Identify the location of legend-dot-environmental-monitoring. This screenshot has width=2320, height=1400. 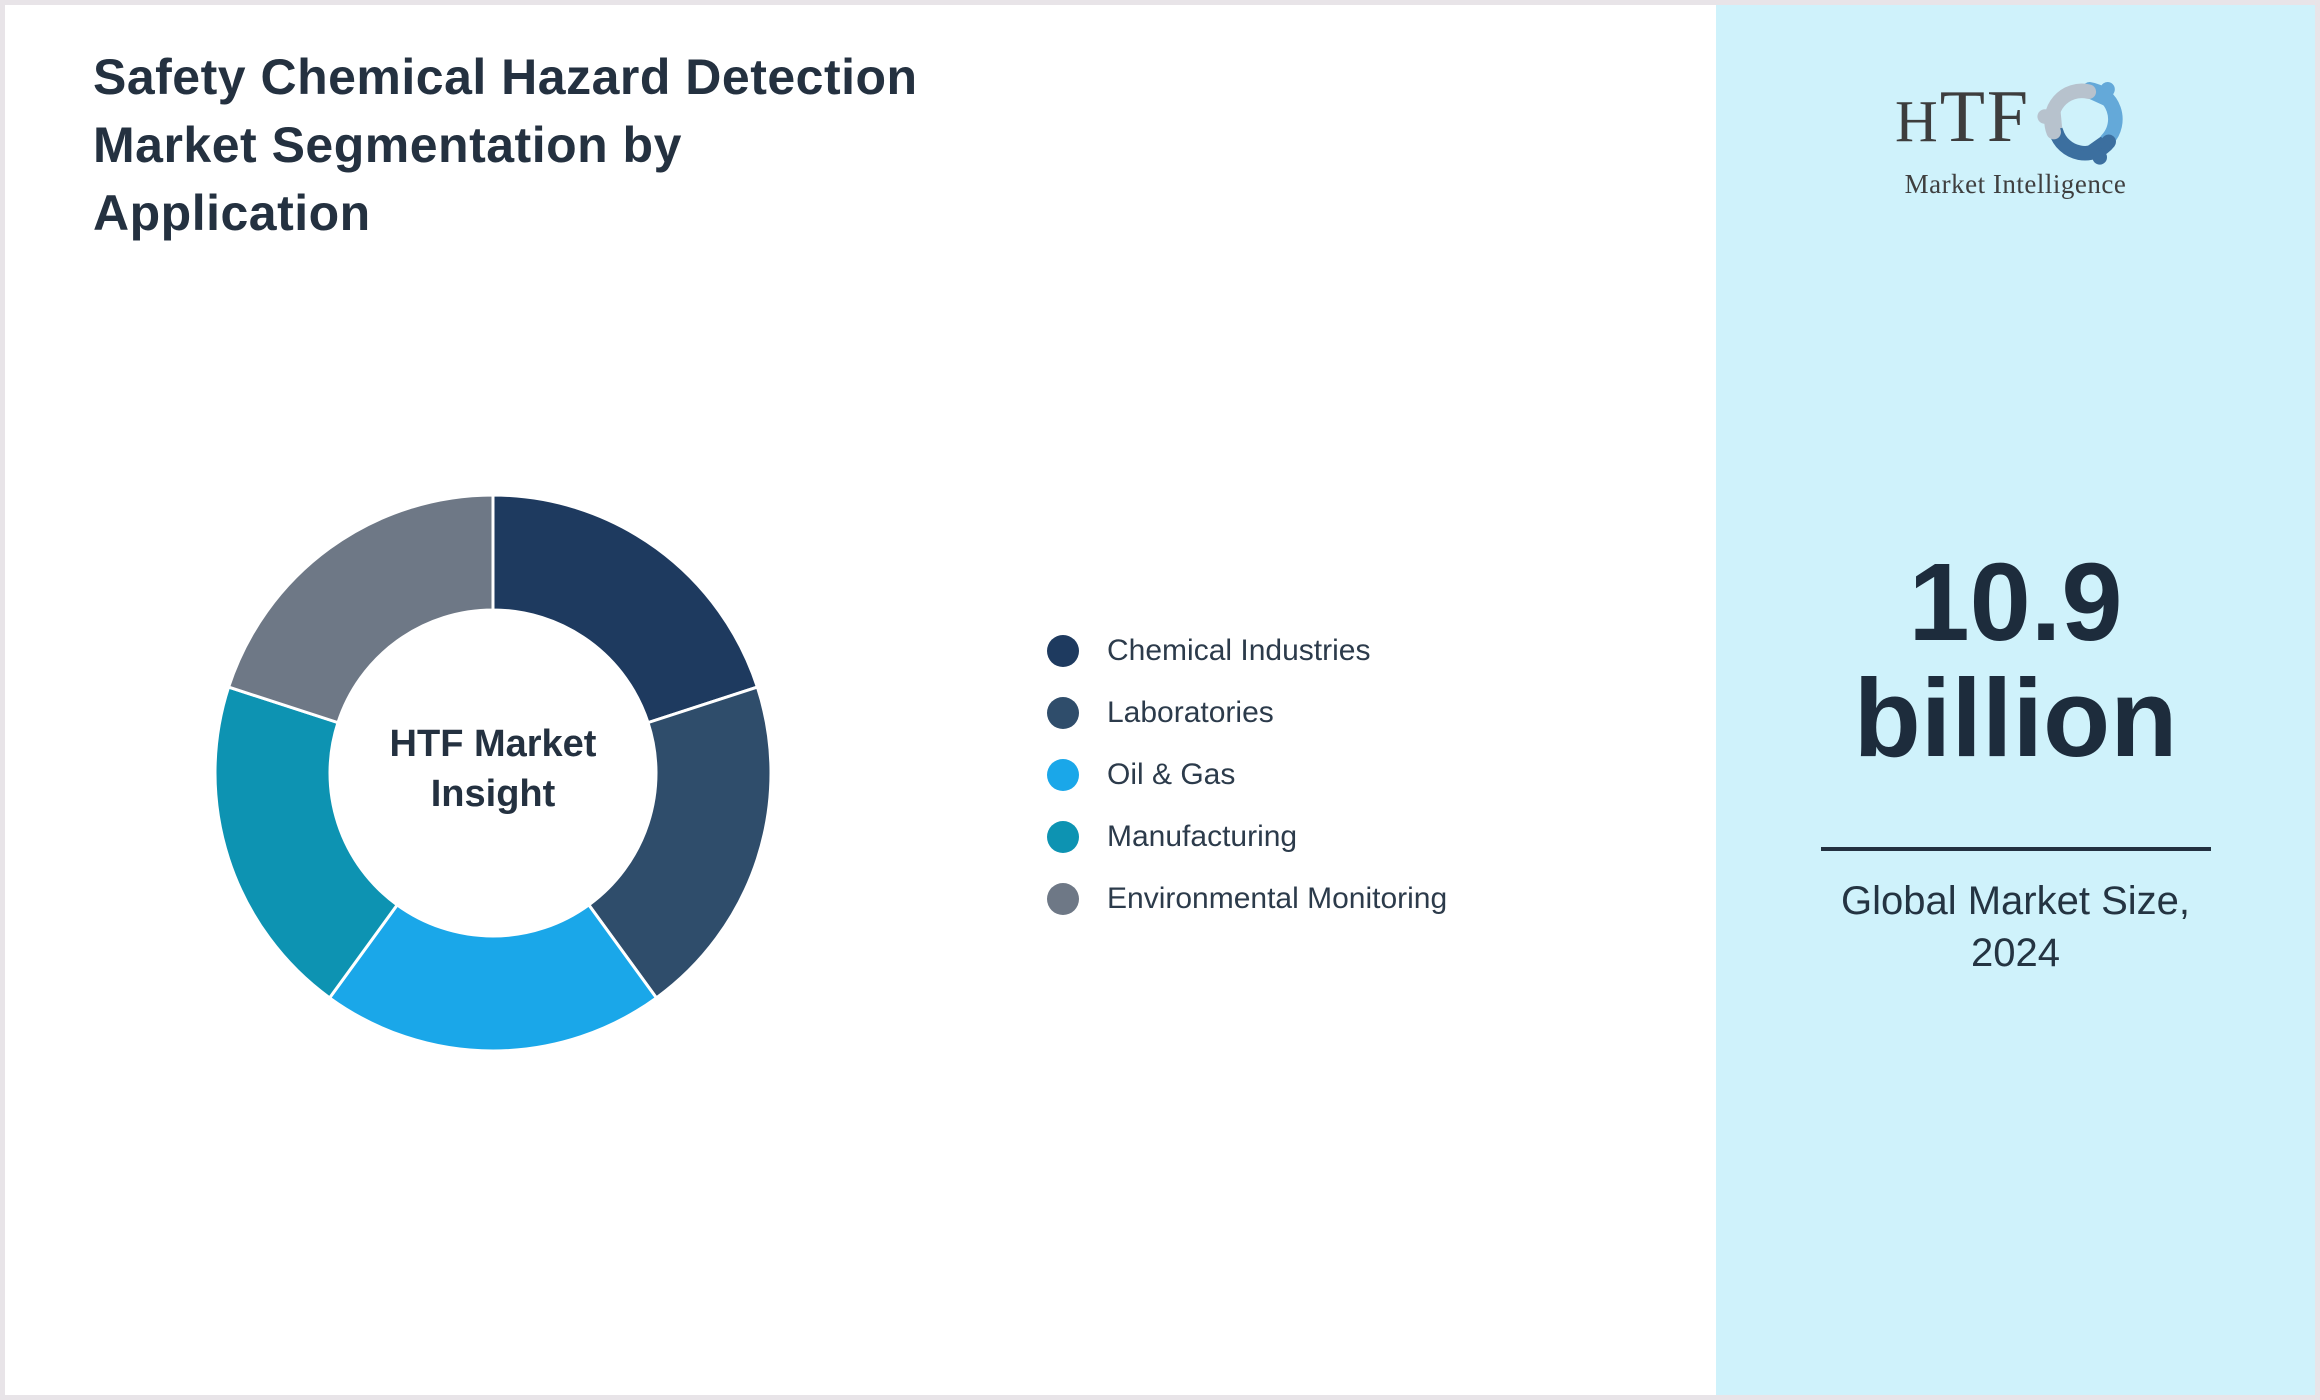
(1063, 899).